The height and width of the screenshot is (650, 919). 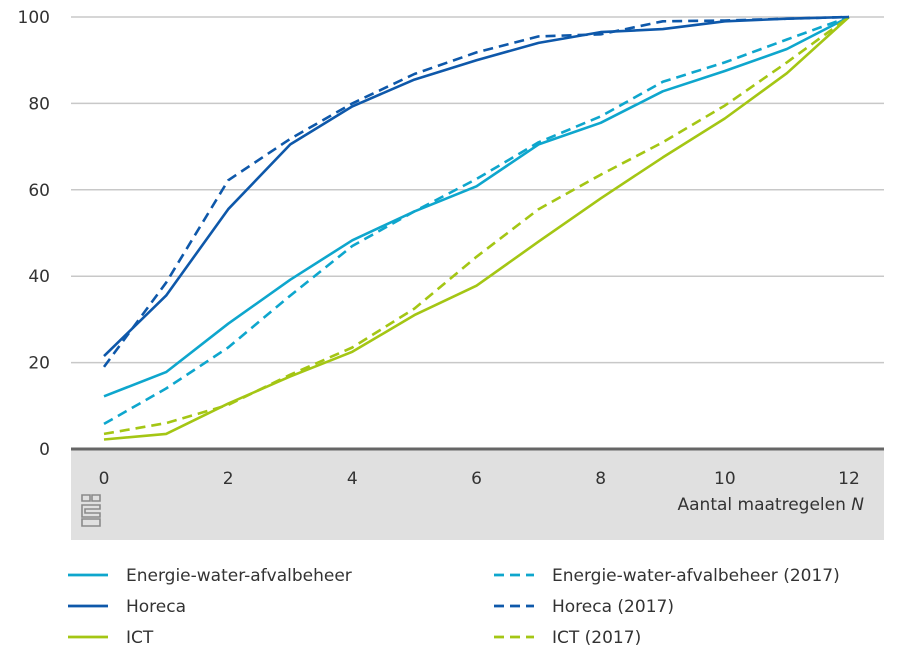 What do you see at coordinates (477, 494) in the screenshot?
I see `x-axis-band` at bounding box center [477, 494].